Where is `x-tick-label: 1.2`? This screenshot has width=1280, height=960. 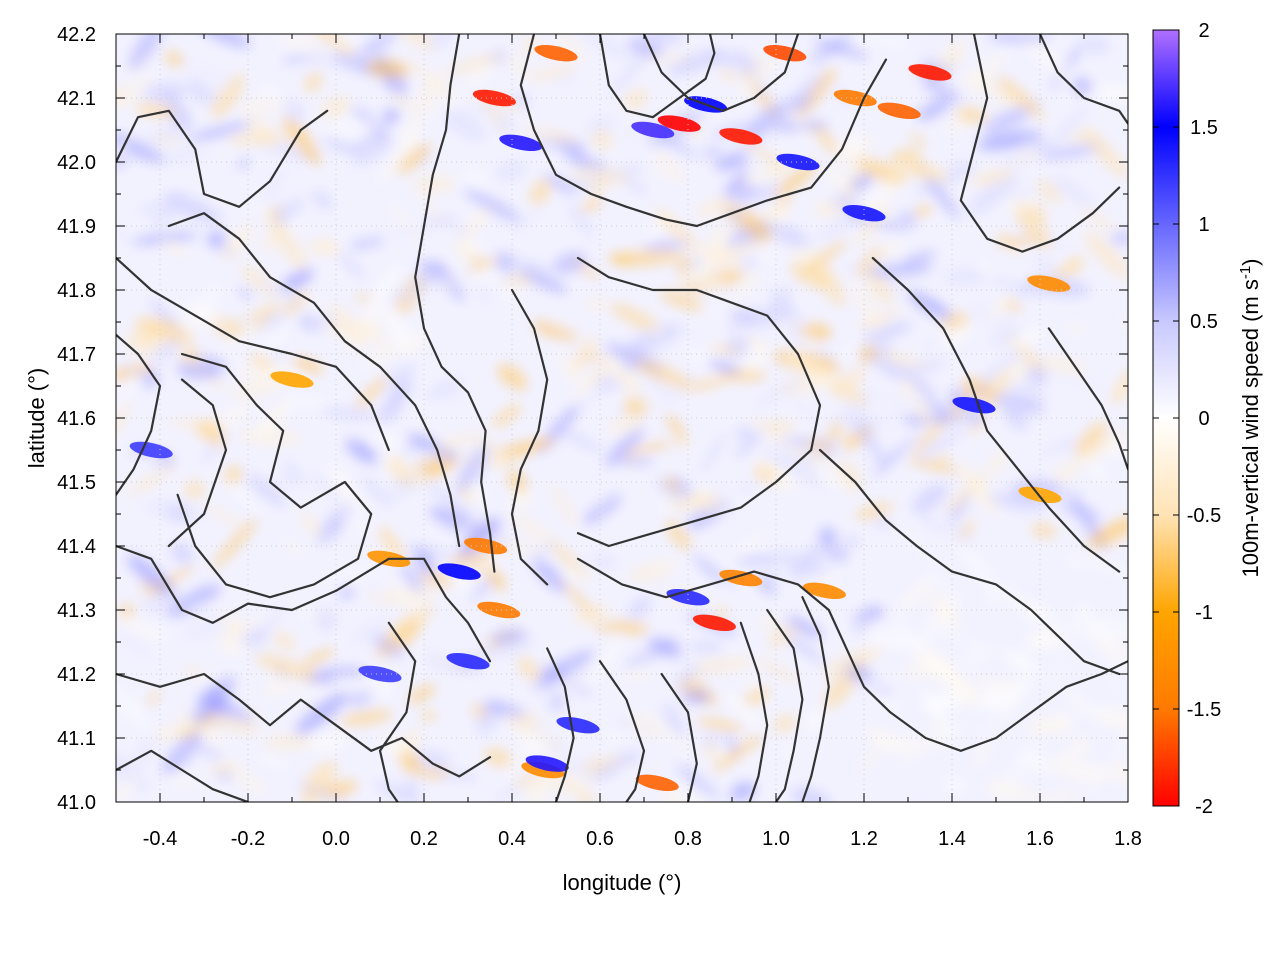
x-tick-label: 1.2 is located at coordinates (864, 839).